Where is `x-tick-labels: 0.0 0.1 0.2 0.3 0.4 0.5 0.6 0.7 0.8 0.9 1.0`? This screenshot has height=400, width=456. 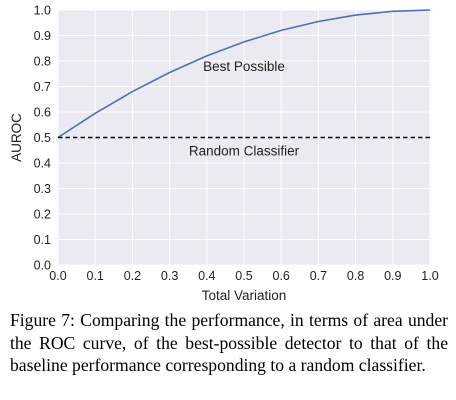
x-tick-labels: 0.0 0.1 0.2 0.3 0.4 0.5 0.6 0.7 0.8 0.9 1.0 is located at coordinates (243, 276).